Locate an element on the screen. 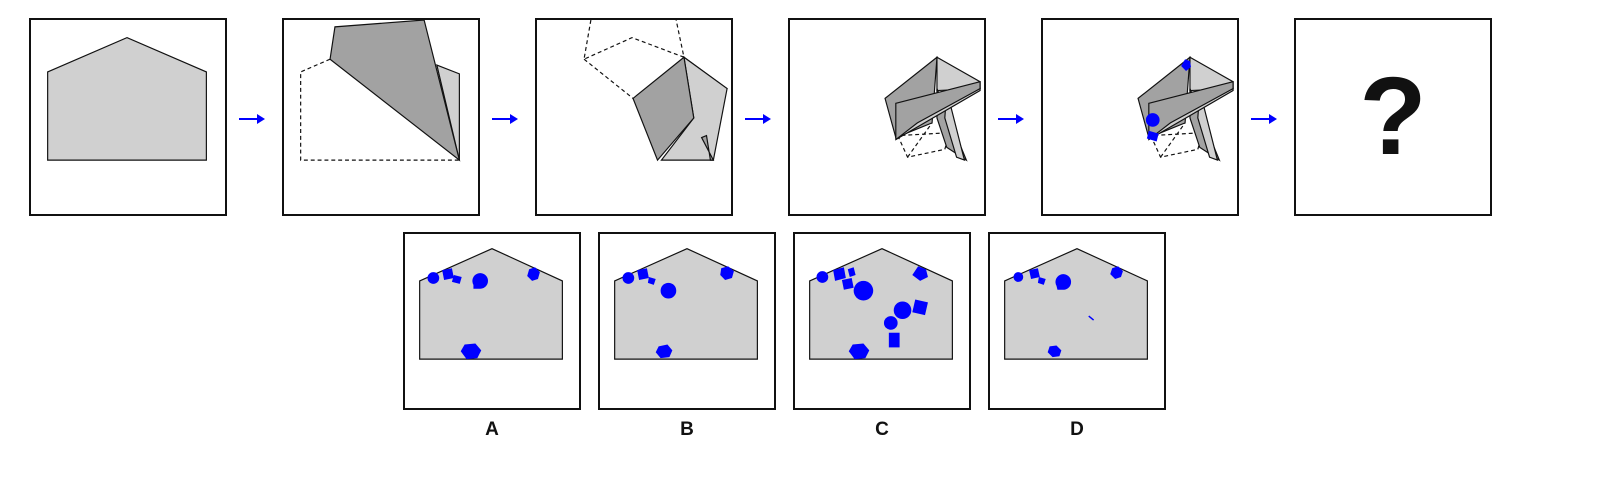 The width and height of the screenshot is (1610, 490). question-mark: ? is located at coordinates (1393, 116).